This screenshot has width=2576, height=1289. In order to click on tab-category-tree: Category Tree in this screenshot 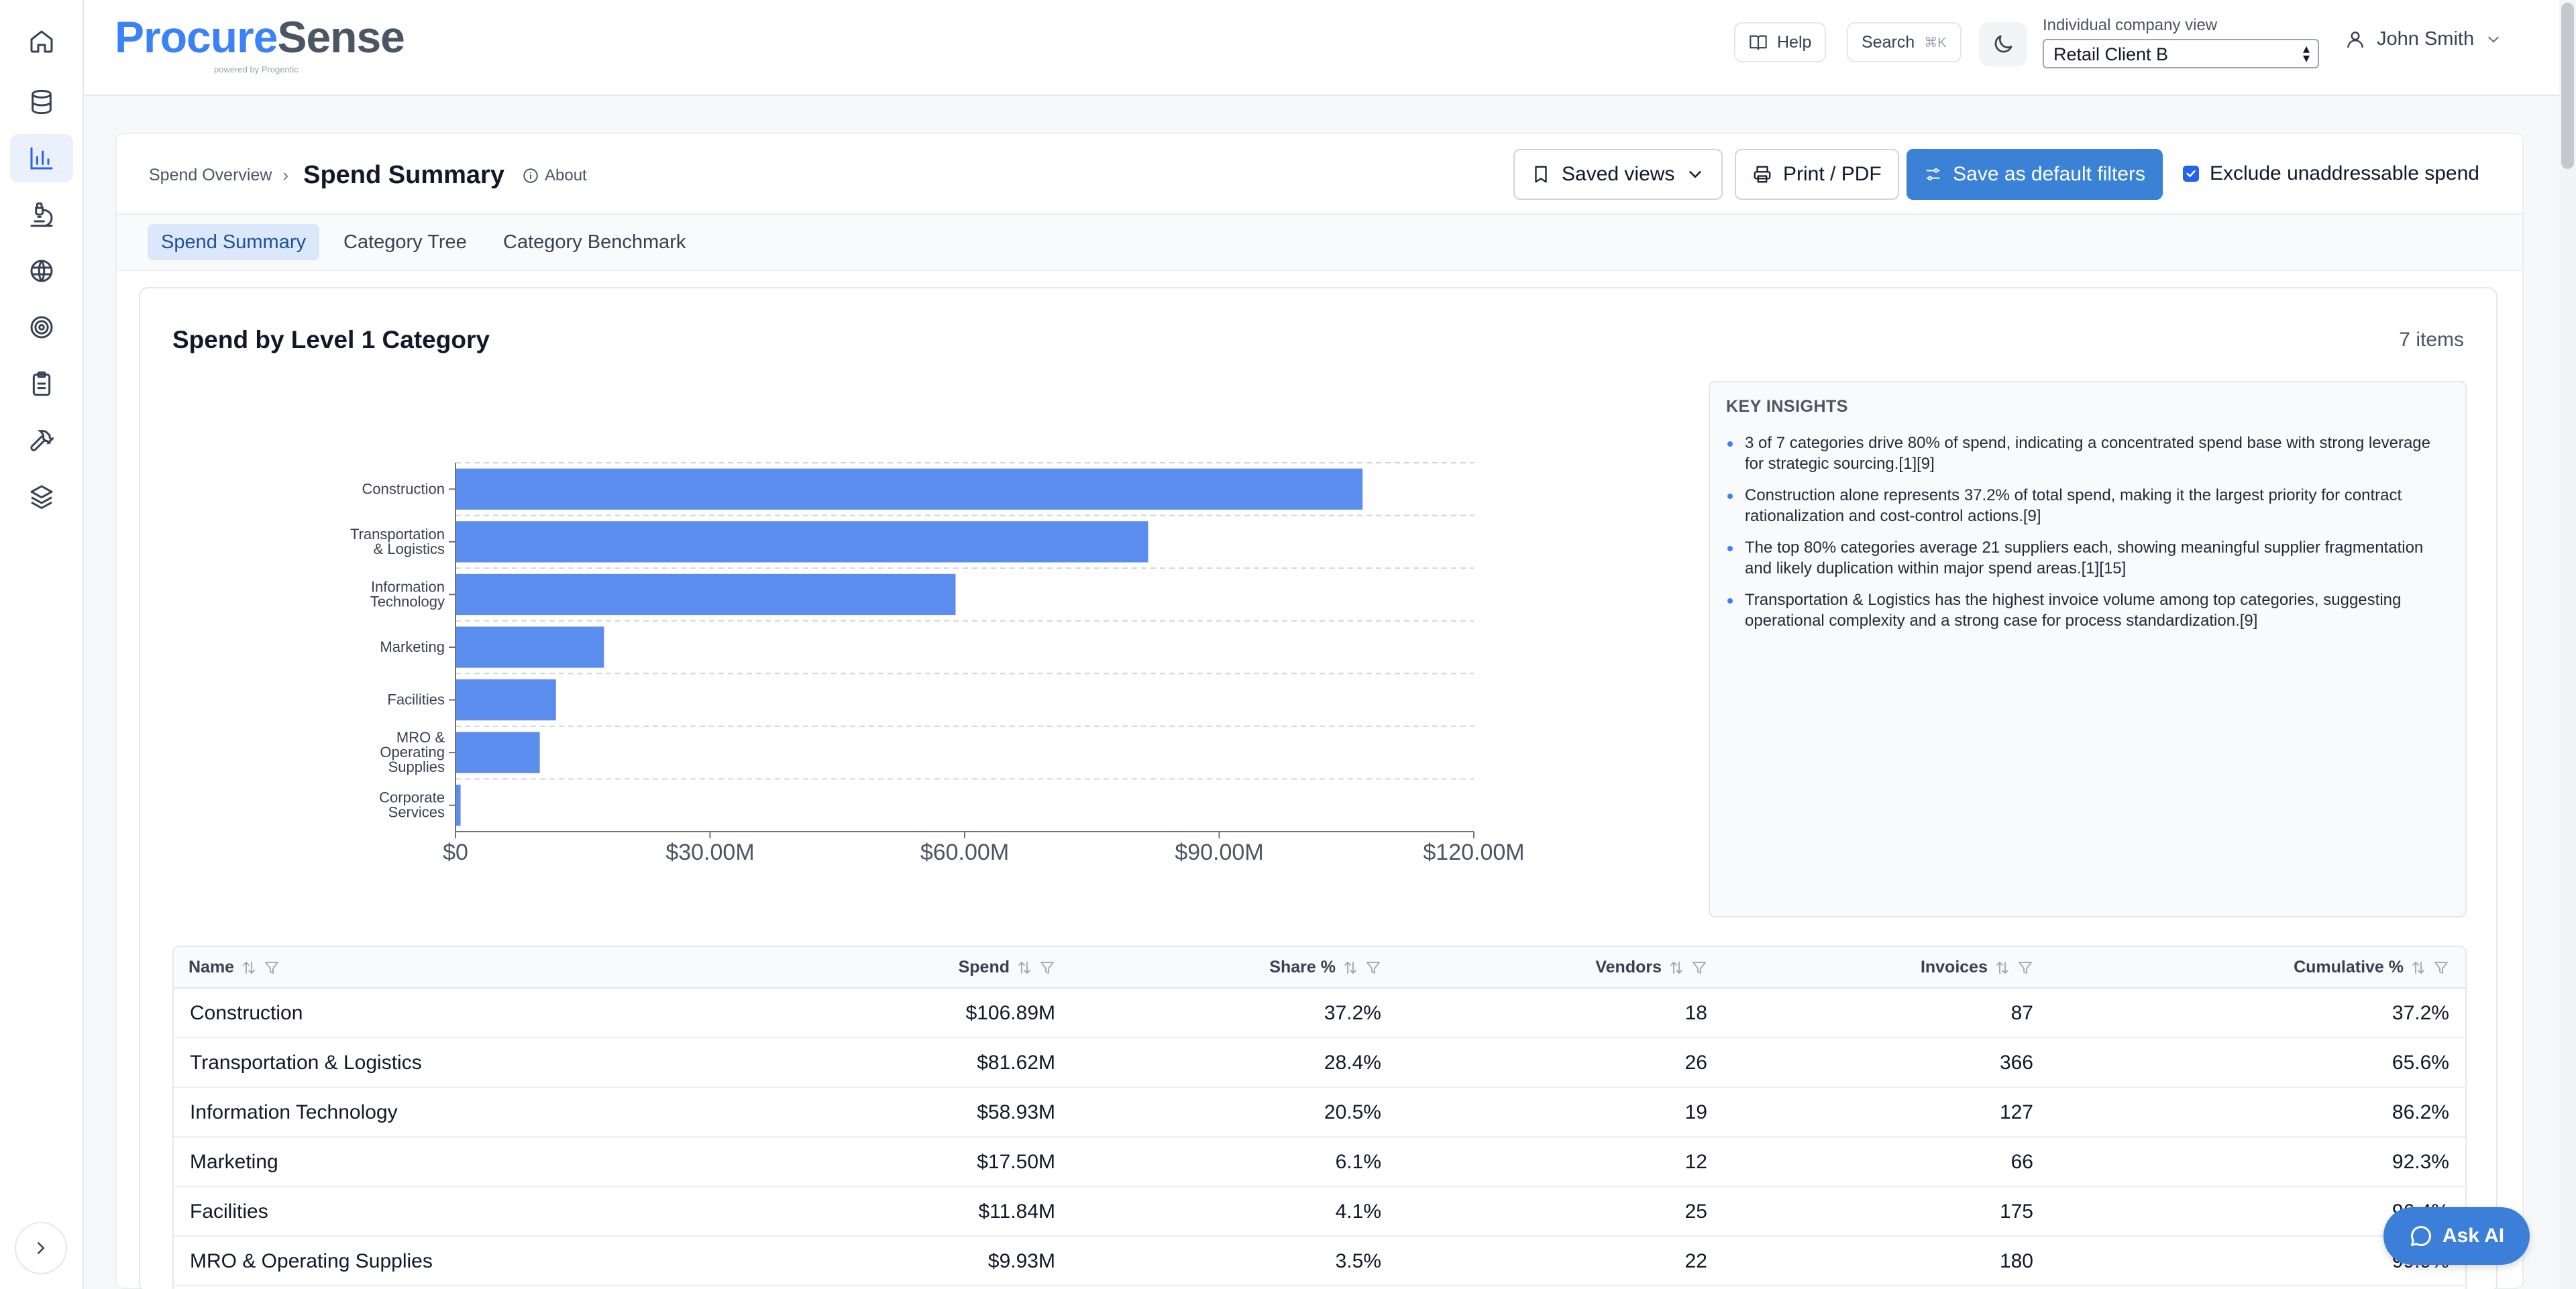, I will do `click(405, 242)`.